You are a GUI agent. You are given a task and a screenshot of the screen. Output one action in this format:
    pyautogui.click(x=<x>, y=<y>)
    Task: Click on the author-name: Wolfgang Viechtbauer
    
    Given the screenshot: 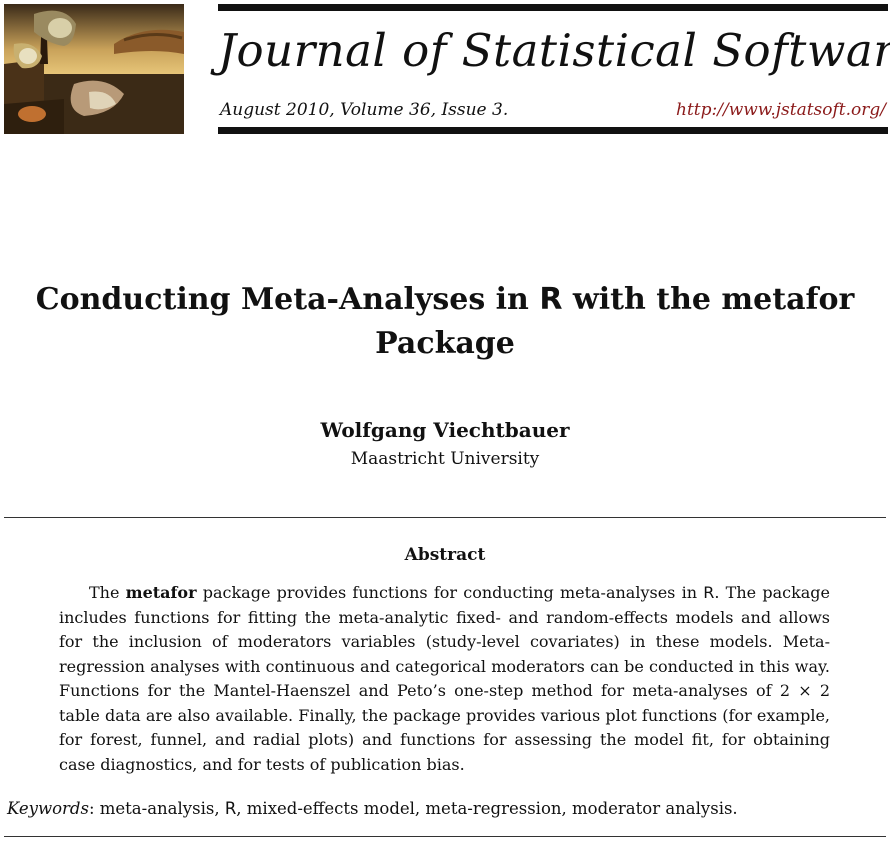 What is the action you would take?
    pyautogui.click(x=445, y=430)
    